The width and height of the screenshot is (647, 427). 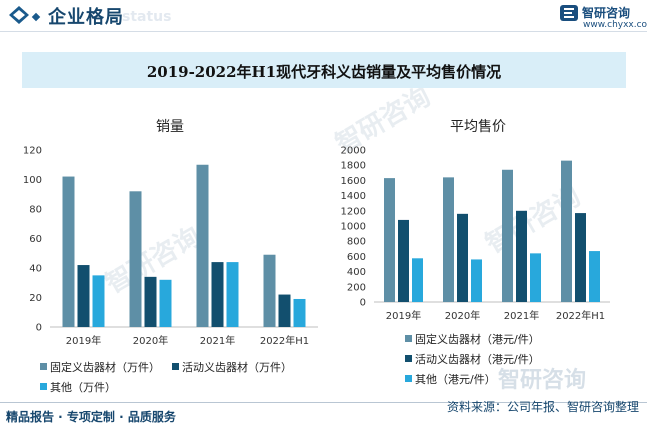 I want to click on y-tick-label: 1400, so click(x=353, y=196).